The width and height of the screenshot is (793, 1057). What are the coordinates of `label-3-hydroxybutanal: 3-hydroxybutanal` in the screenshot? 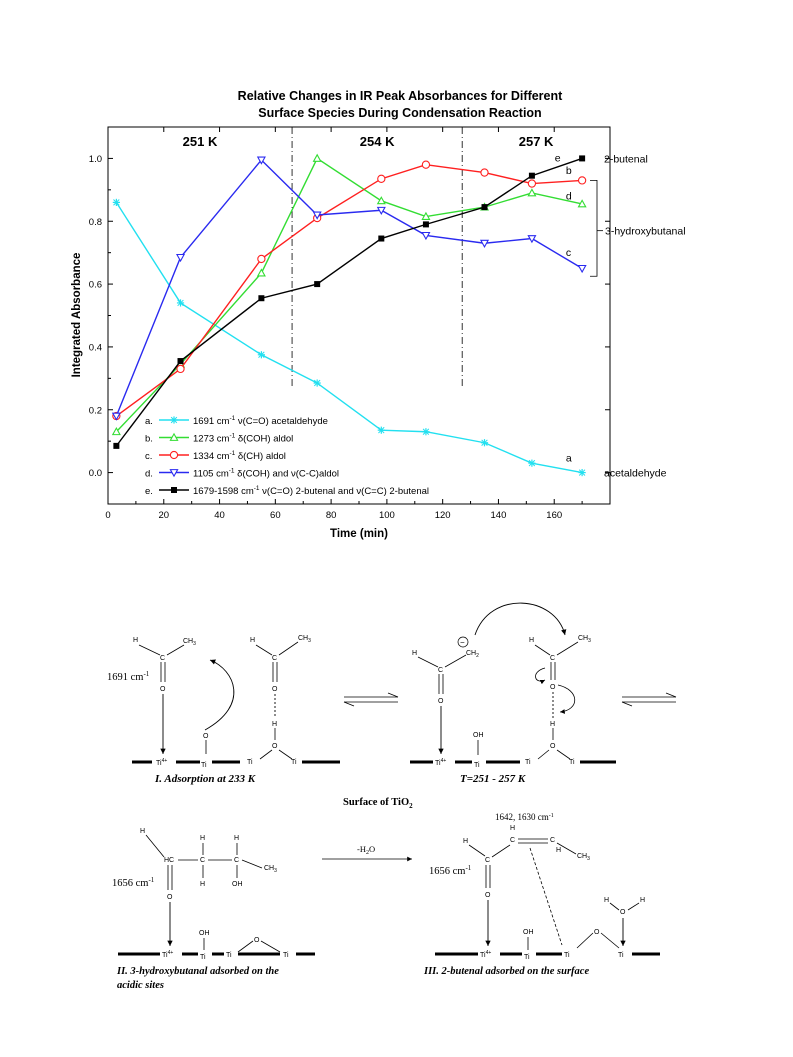 It's located at (645, 232).